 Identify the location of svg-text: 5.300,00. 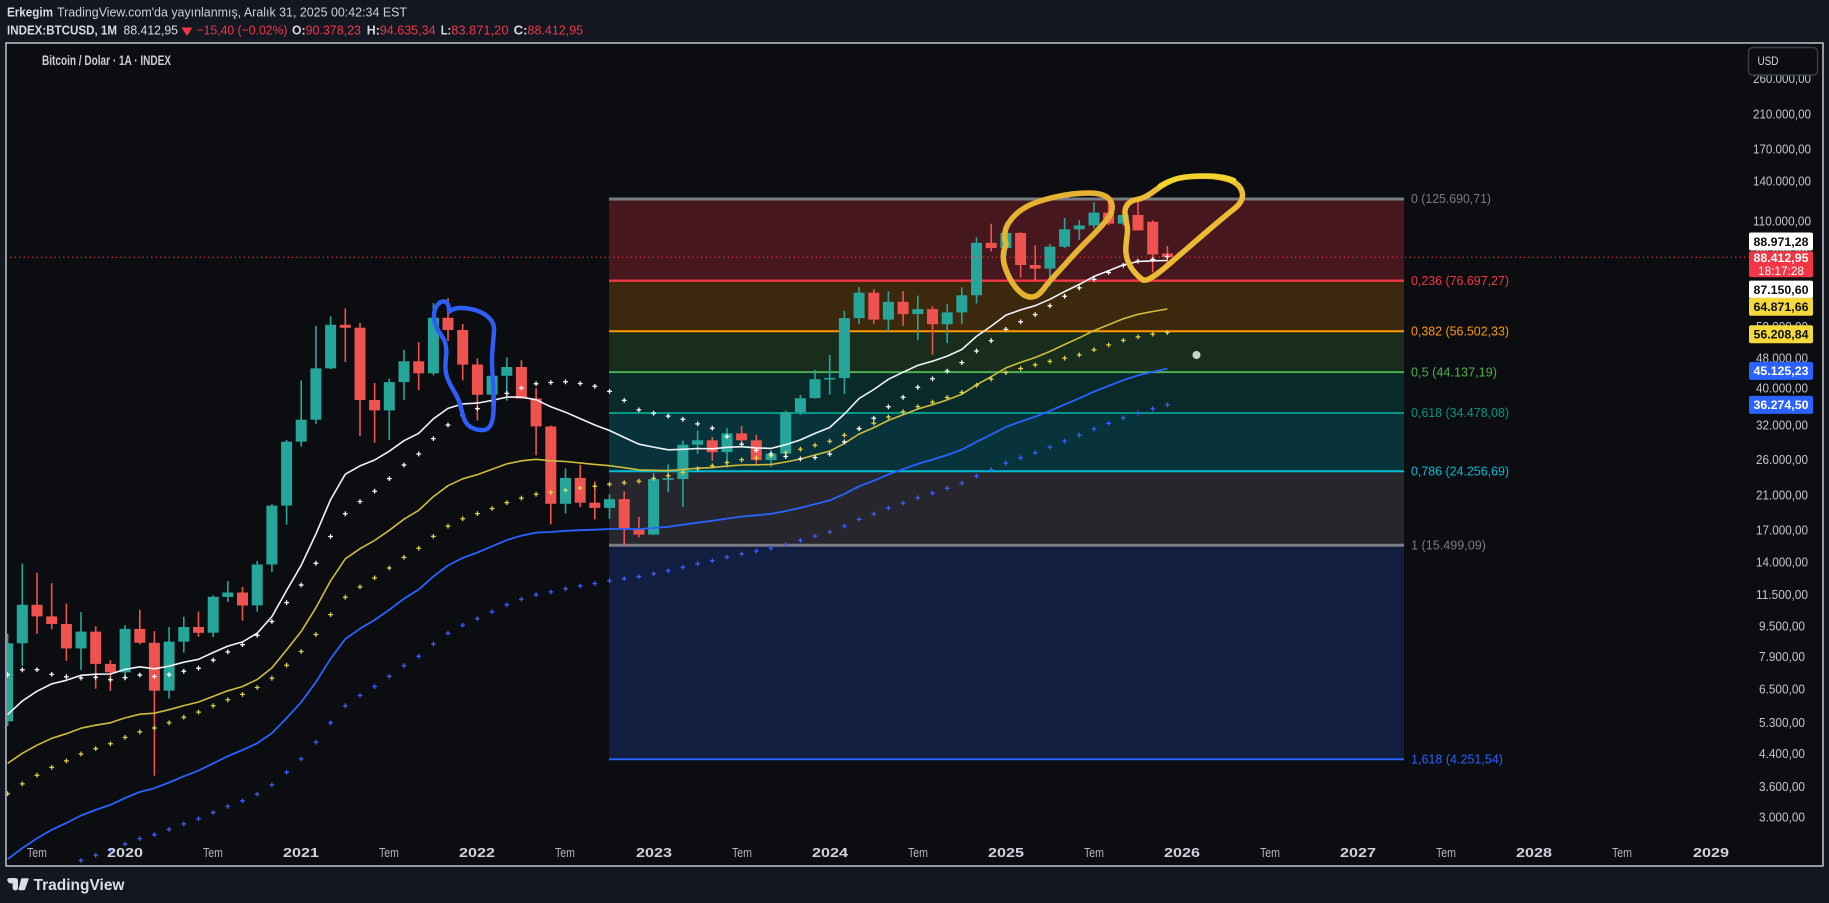
(1782, 723).